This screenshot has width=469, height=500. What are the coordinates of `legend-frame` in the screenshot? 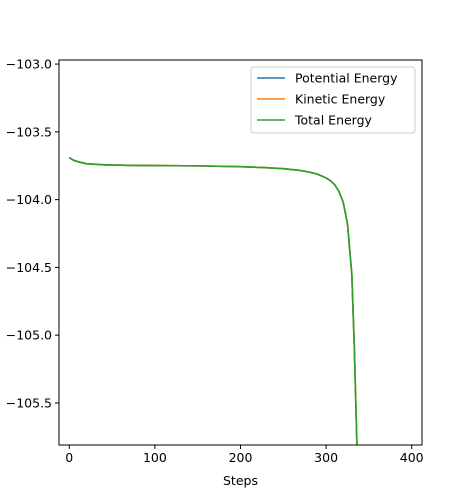 It's located at (333, 100).